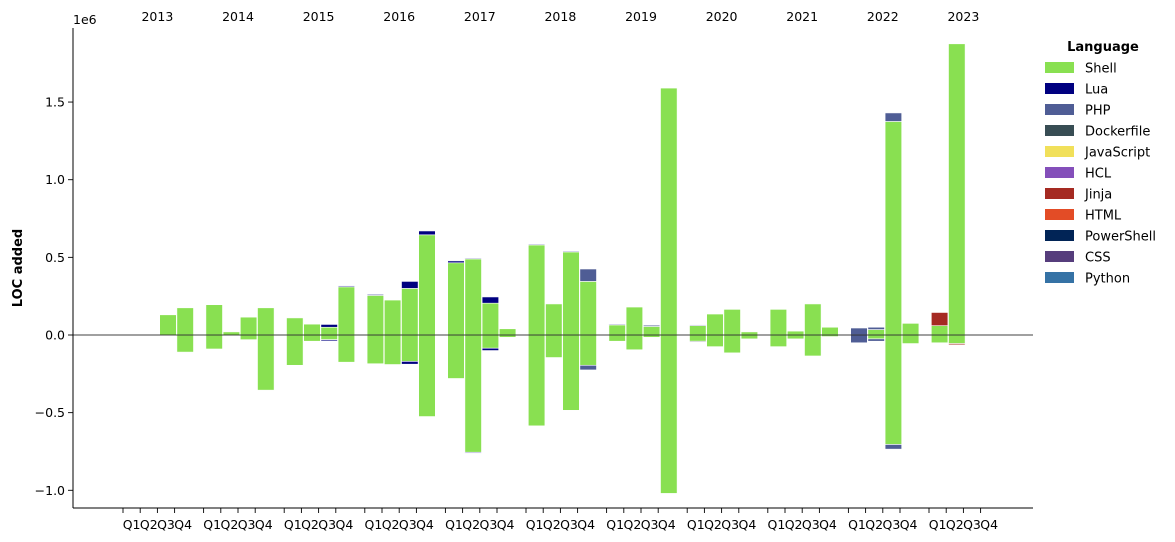 The width and height of the screenshot is (1175, 542). Describe the element at coordinates (1096, 90) in the screenshot. I see `legend-label-lua: Lua` at that location.